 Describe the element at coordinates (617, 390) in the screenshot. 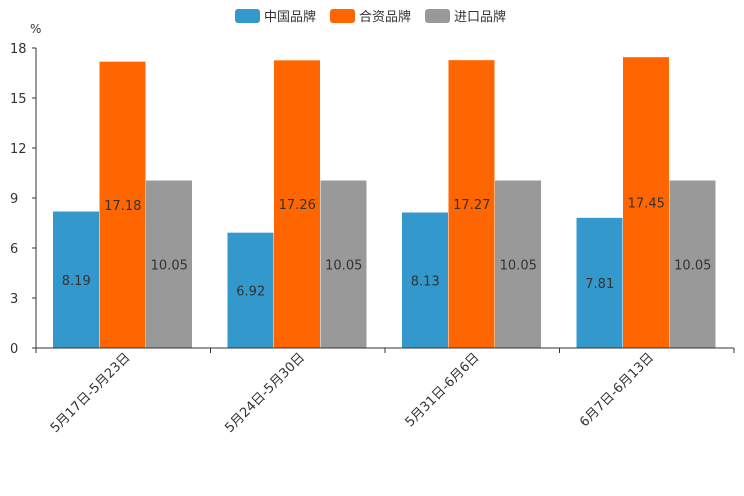

I see `x-category-label-3: 6月7日-6月13日` at that location.